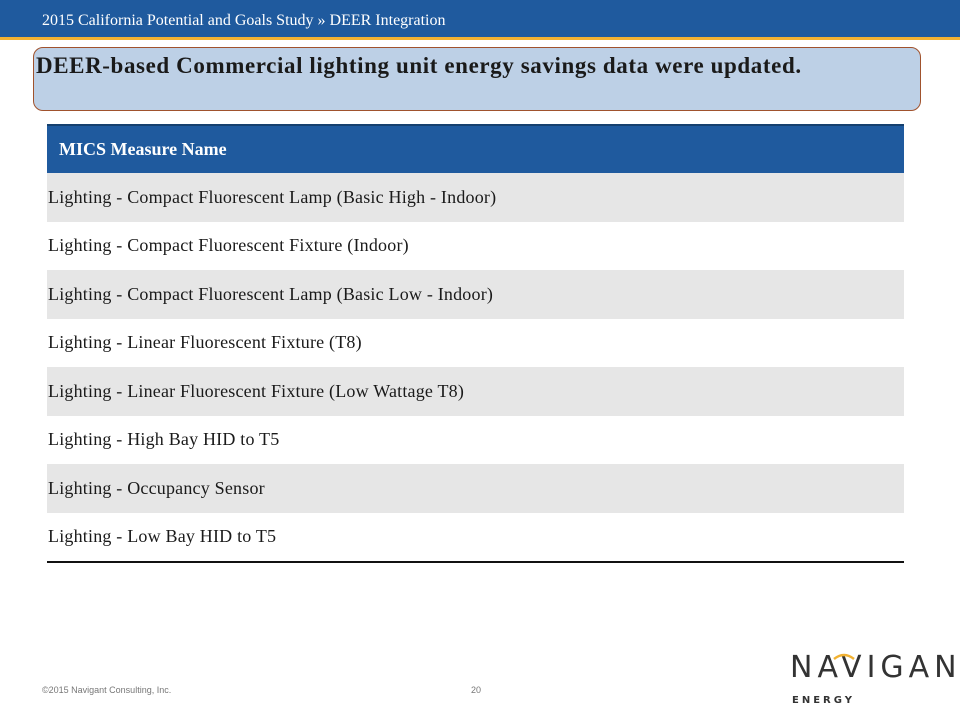 Image resolution: width=960 pixels, height=720 pixels. What do you see at coordinates (823, 700) in the screenshot?
I see `logo-energy-label: ENERGY` at bounding box center [823, 700].